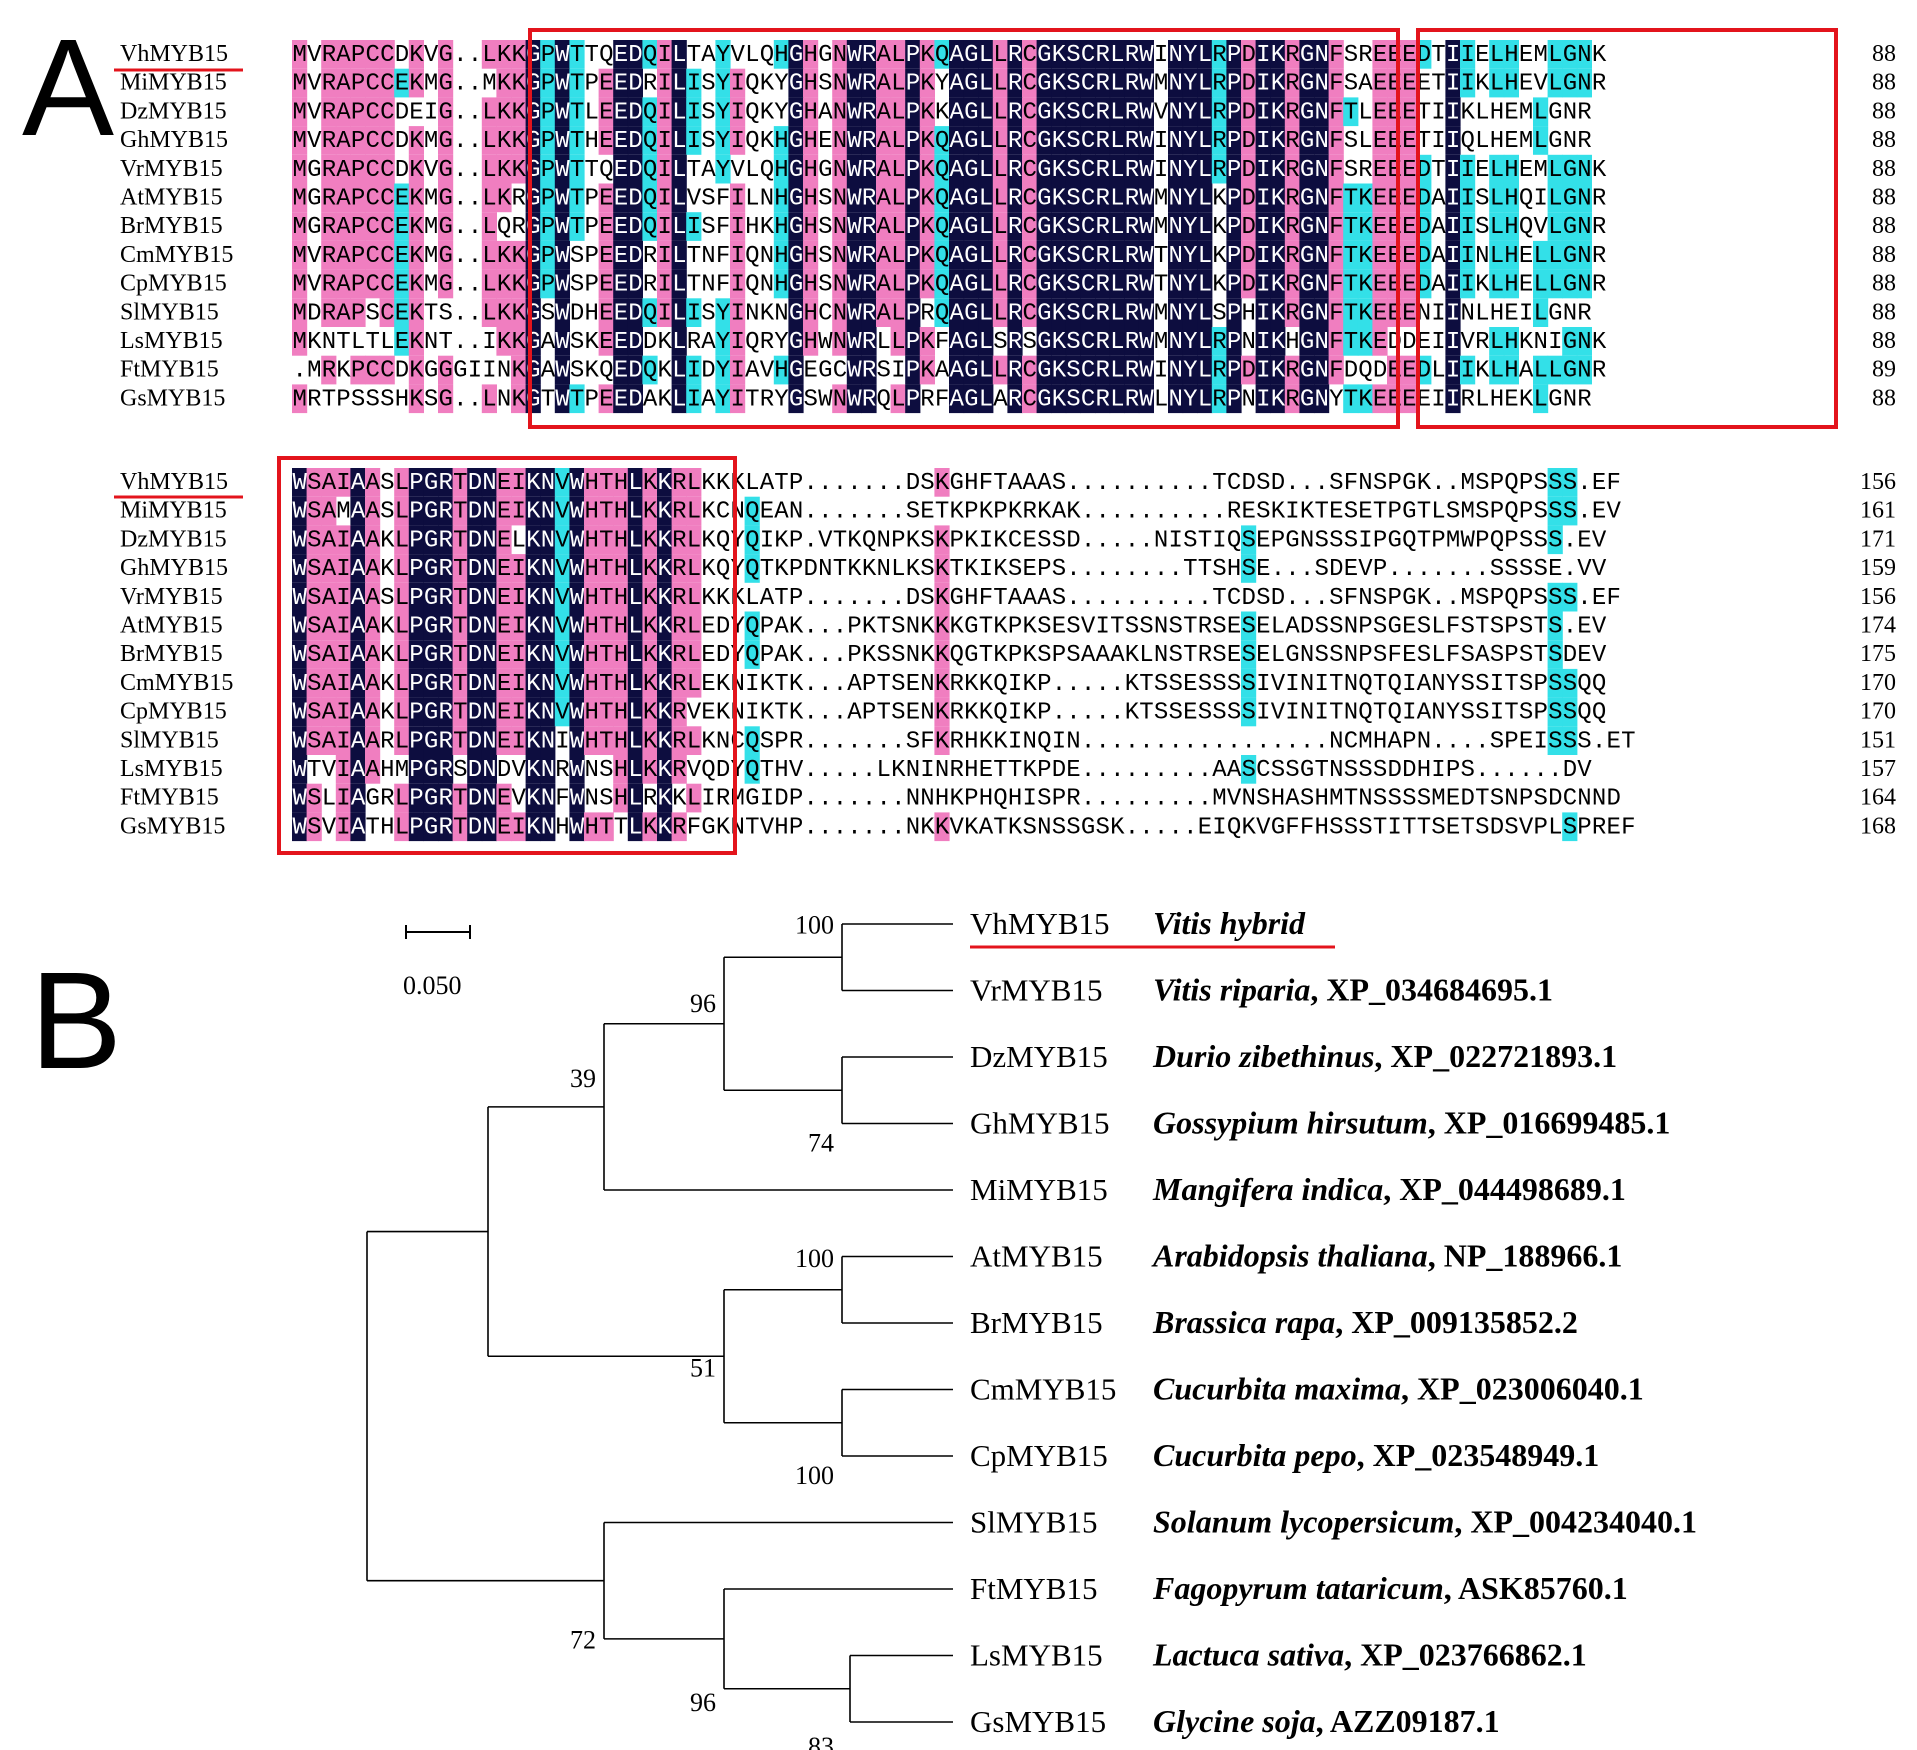 The height and width of the screenshot is (1750, 1917). What do you see at coordinates (583, 1640) in the screenshot?
I see `bootstrap-value: 72` at bounding box center [583, 1640].